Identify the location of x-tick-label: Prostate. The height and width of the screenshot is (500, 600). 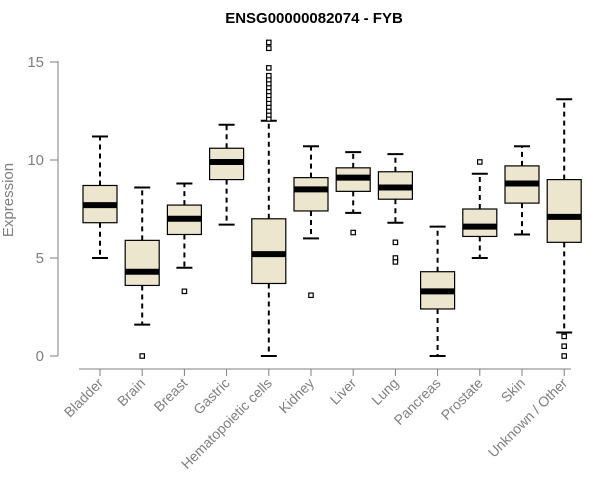
(462, 399).